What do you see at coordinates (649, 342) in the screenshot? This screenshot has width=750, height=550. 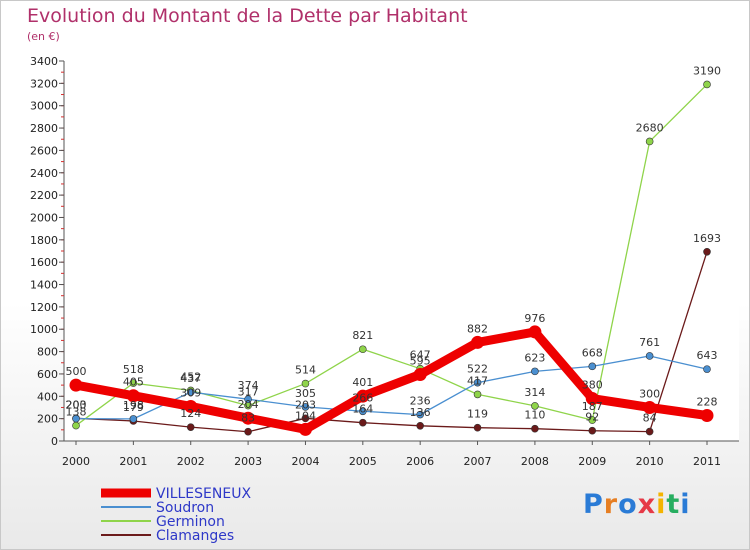 I see `data-label: 761` at bounding box center [649, 342].